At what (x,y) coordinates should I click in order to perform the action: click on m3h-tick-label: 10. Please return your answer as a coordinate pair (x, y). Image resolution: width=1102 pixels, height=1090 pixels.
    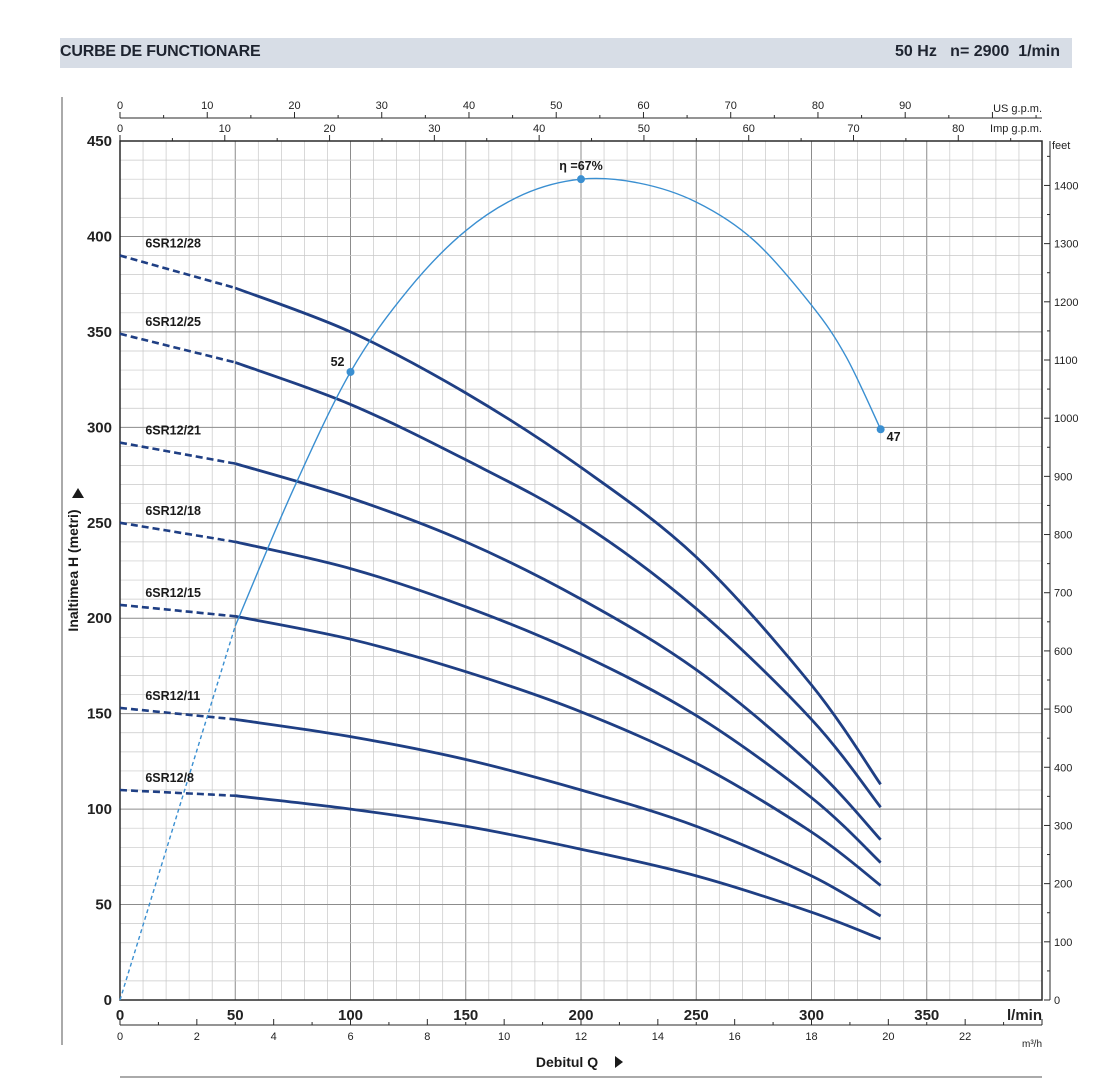
    Looking at the image, I should click on (504, 1037).